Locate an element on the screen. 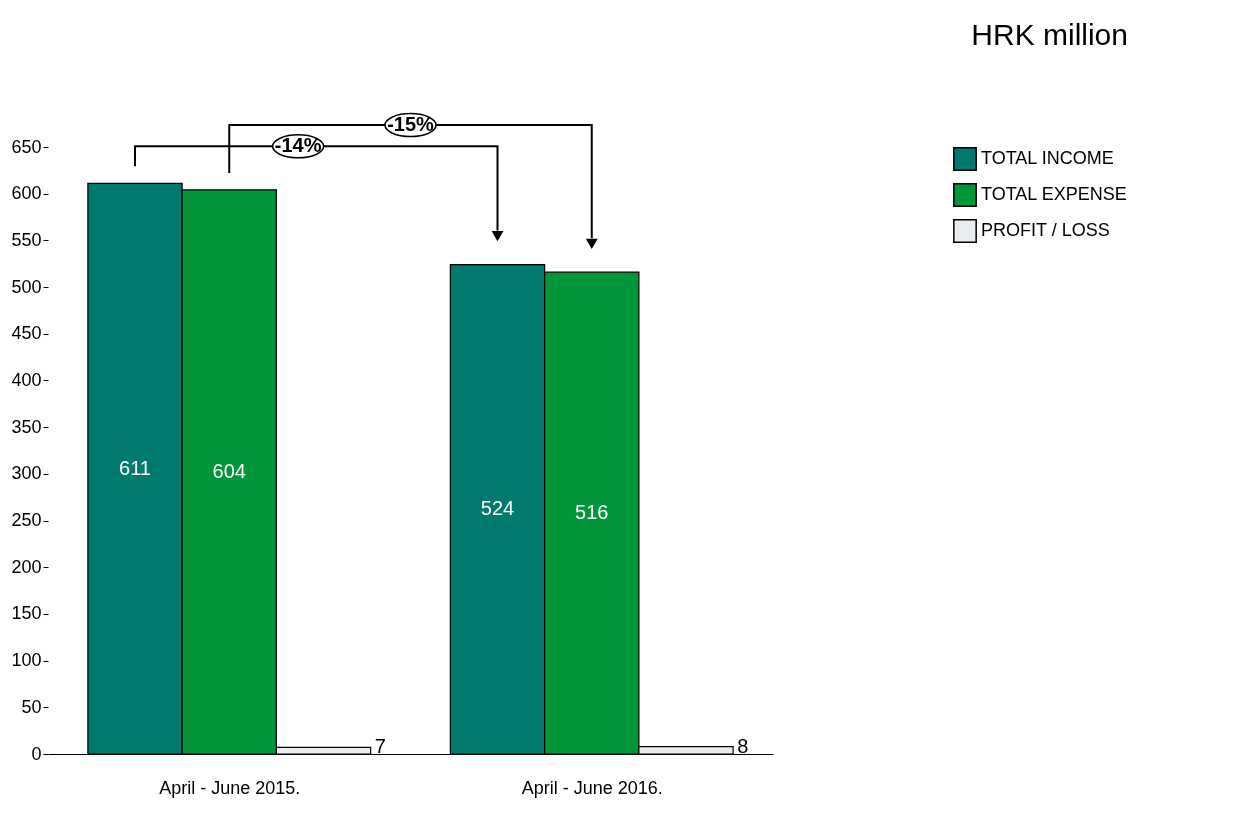 This screenshot has width=1252, height=823. y-tick-label: 350 is located at coordinates (26, 426).